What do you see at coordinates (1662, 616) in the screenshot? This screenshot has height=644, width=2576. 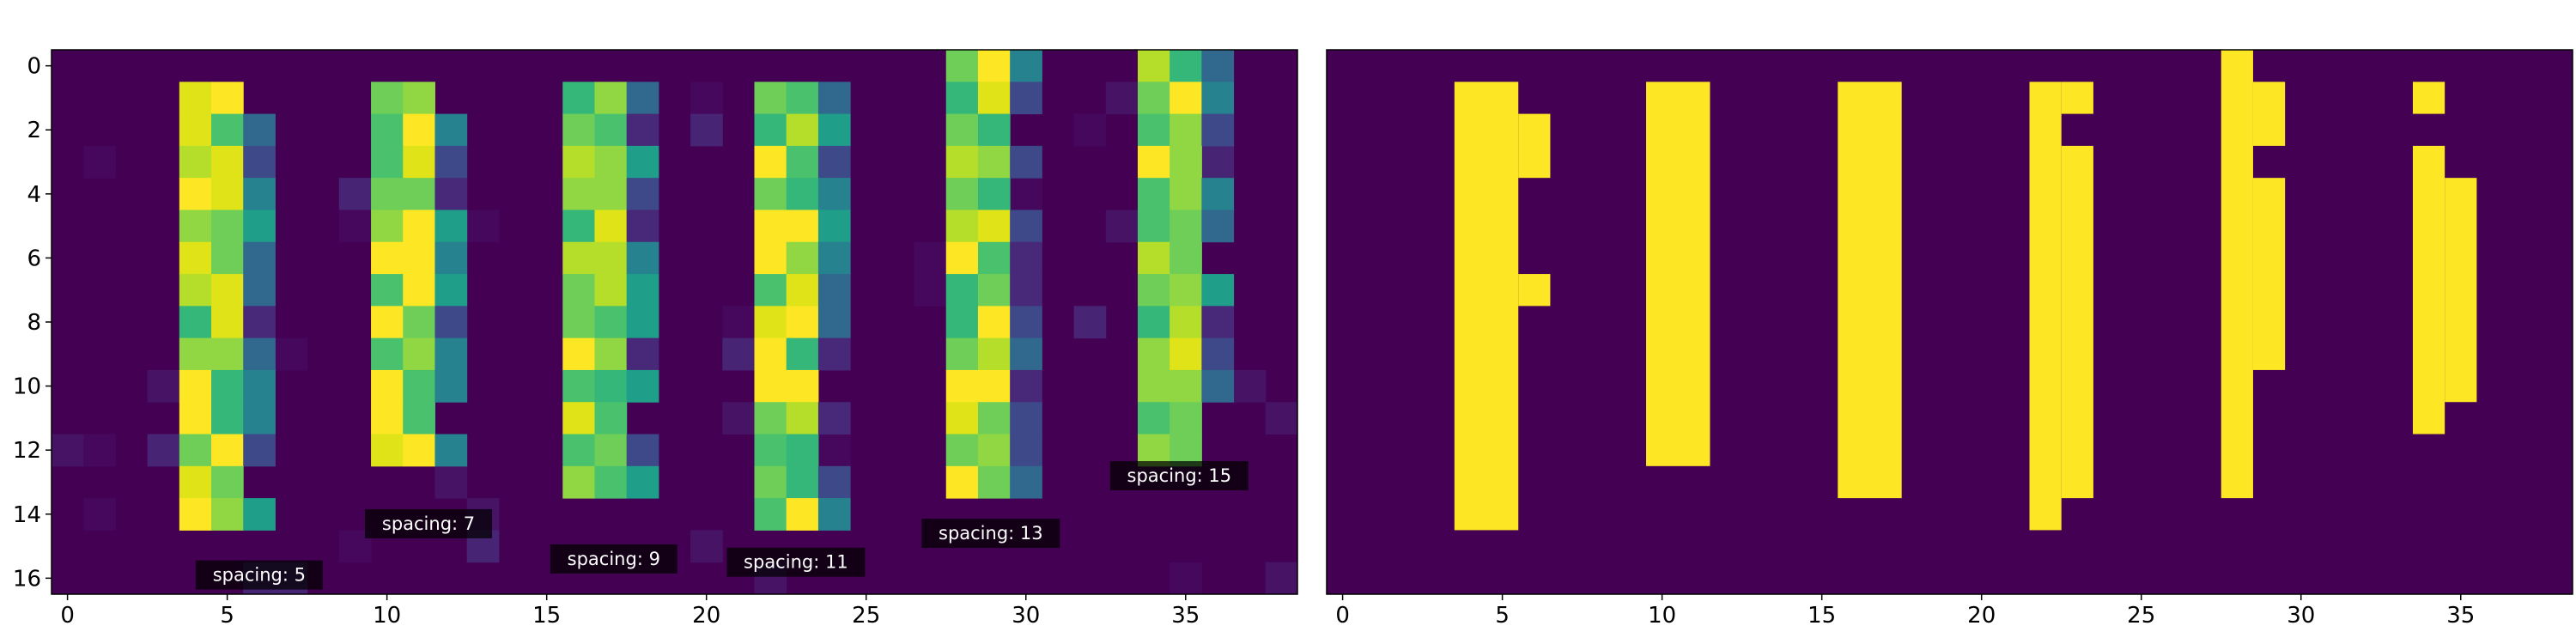 I see `right-x-tick-label: 10` at bounding box center [1662, 616].